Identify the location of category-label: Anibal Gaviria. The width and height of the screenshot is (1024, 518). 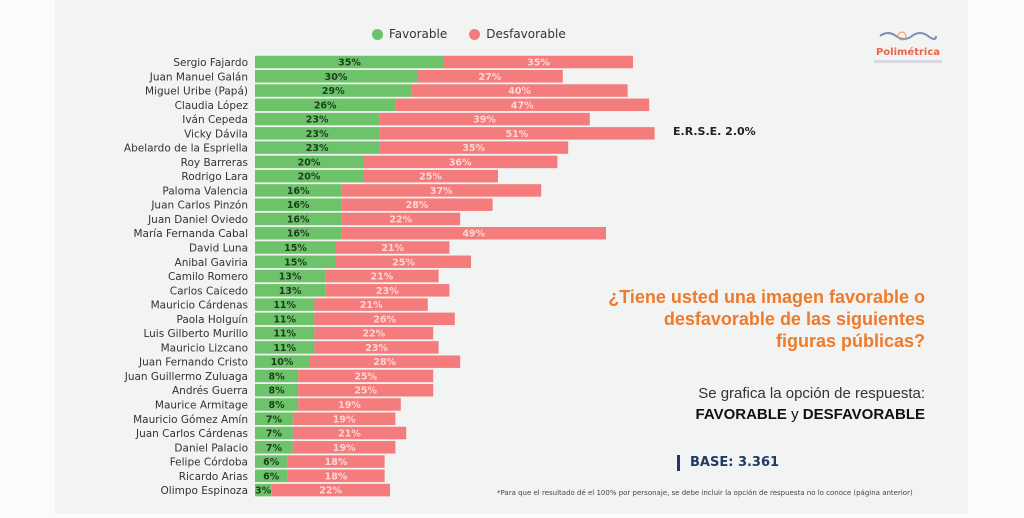
(211, 263).